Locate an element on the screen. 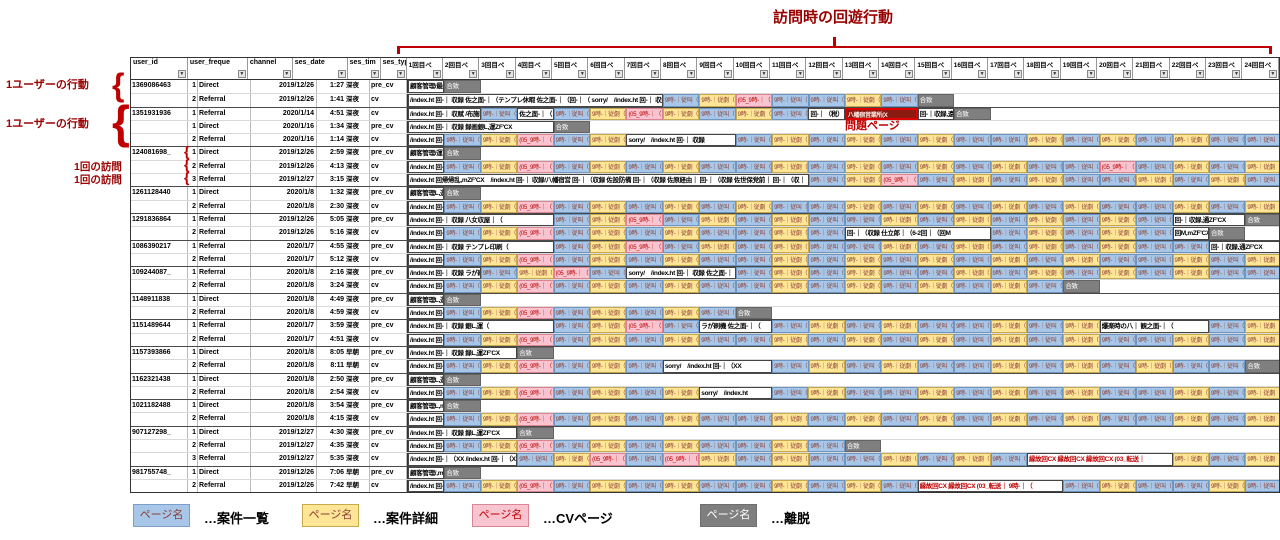  page-cell-text: /index.ht 回-｜ 収録 録L,運ZF'CX is located at coordinates (463, 433).